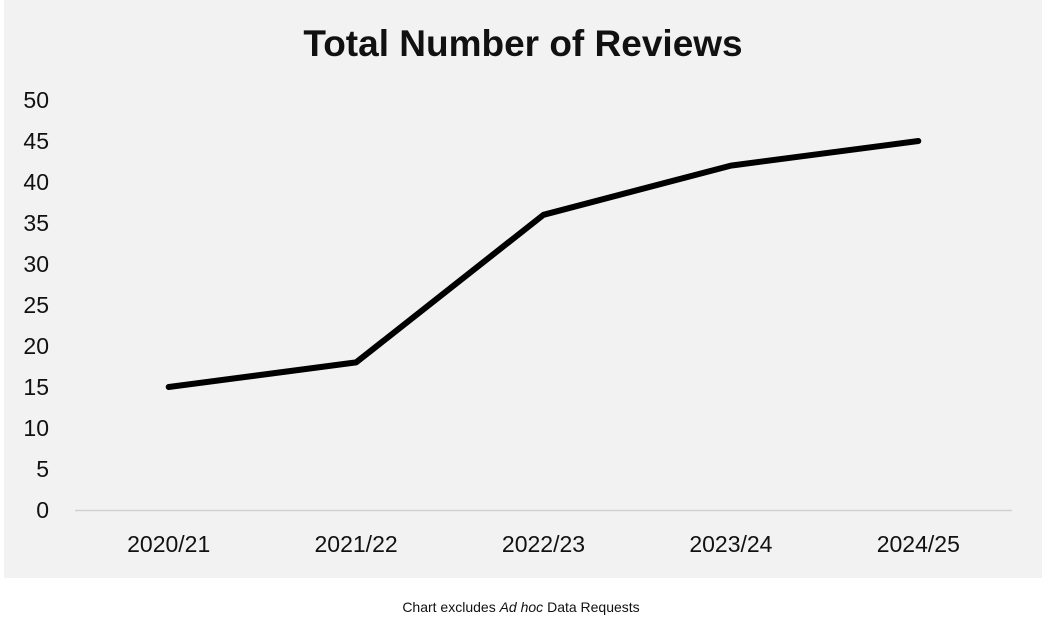 This screenshot has height=629, width=1042. What do you see at coordinates (36, 264) in the screenshot?
I see `y-tick-label: 30` at bounding box center [36, 264].